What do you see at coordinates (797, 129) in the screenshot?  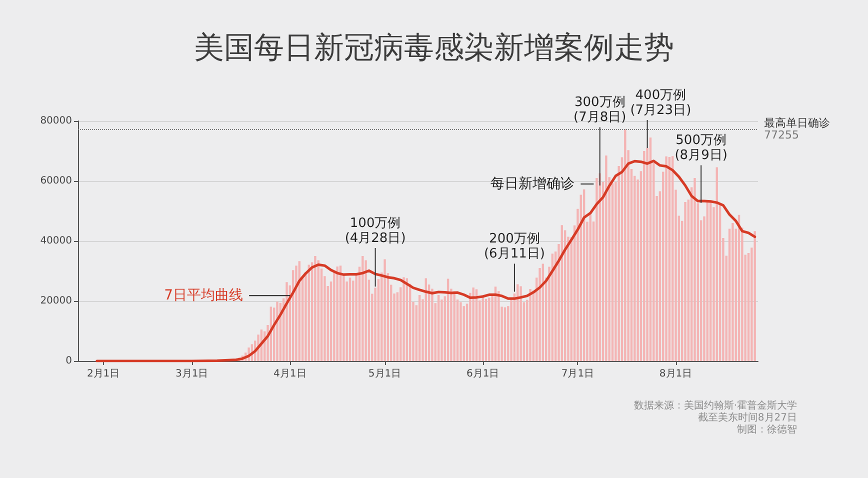 I see `ref-line-label: 最高单日确诊 77255` at bounding box center [797, 129].